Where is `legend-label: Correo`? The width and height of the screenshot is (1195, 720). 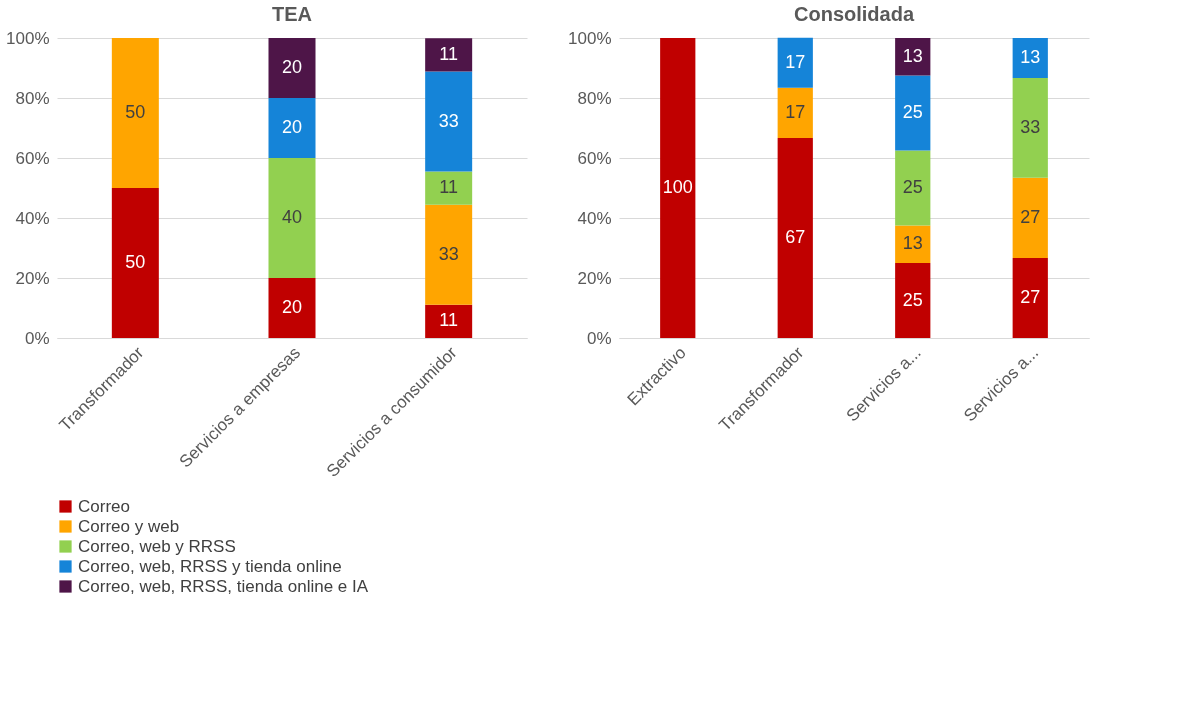
legend-label: Correo is located at coordinates (104, 506).